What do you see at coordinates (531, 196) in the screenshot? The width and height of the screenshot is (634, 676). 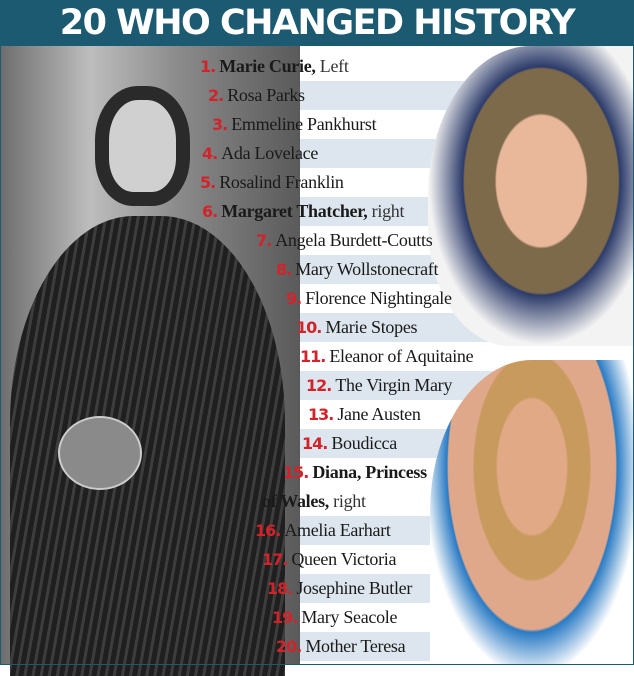 I see `photo-margaret-thatcher` at bounding box center [531, 196].